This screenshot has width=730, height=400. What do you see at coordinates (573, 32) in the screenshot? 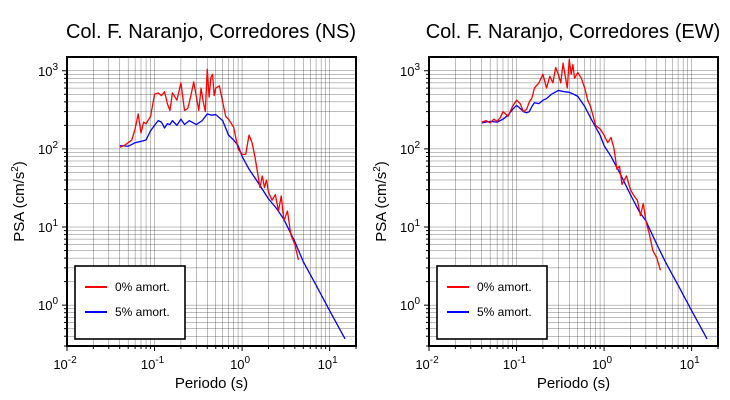
I see `chart-title: Col. F. Naranjo, Corredores (EW)` at bounding box center [573, 32].